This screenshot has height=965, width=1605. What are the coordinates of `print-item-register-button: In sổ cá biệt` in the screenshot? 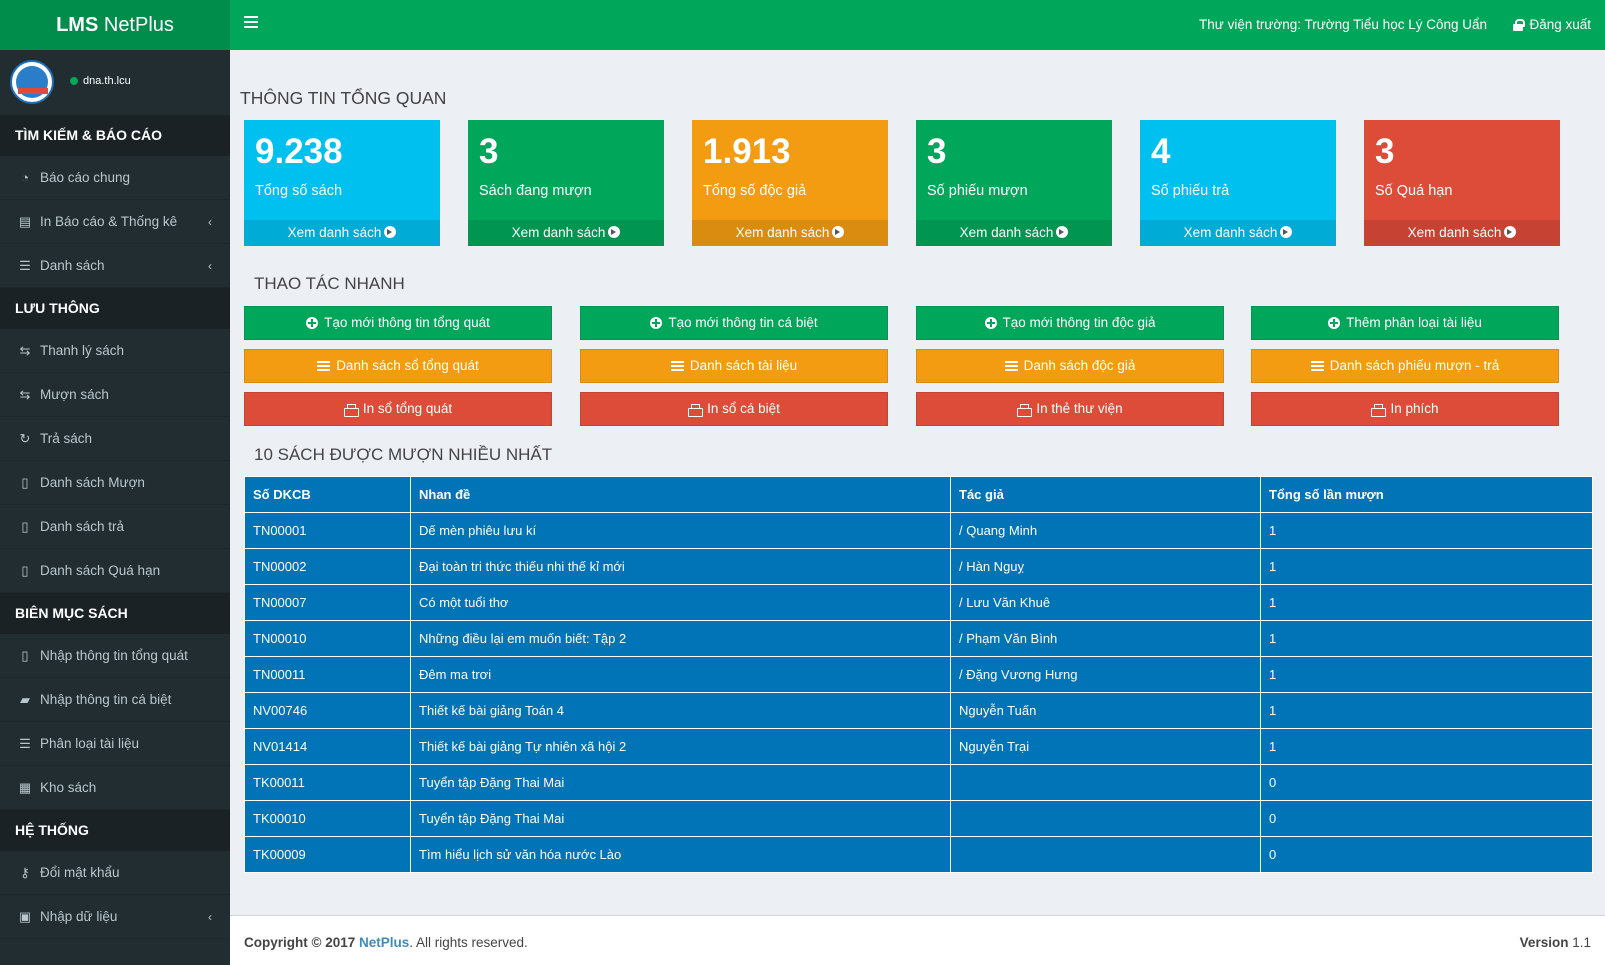 It's located at (734, 409).